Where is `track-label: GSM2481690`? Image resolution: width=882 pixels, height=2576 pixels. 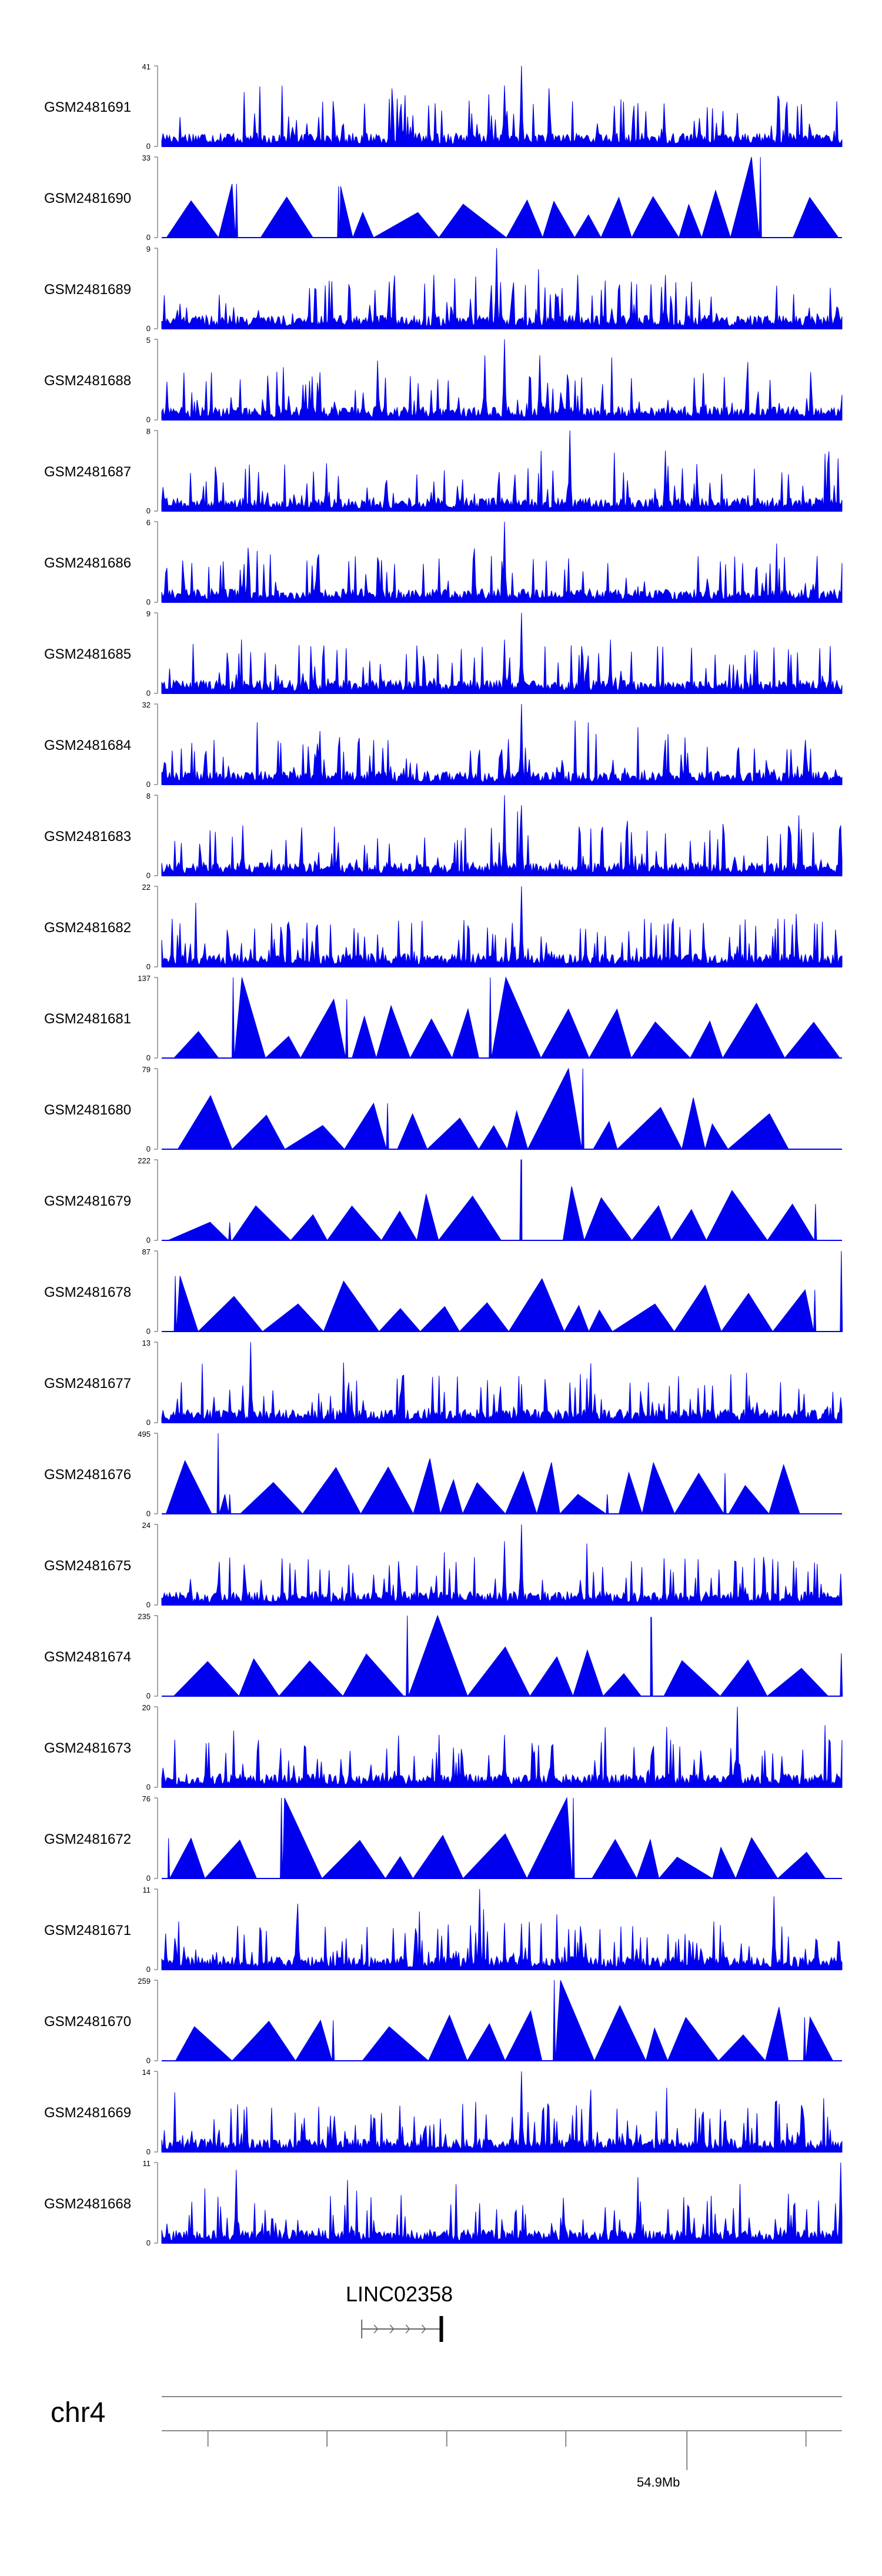 track-label: GSM2481690 is located at coordinates (87, 198).